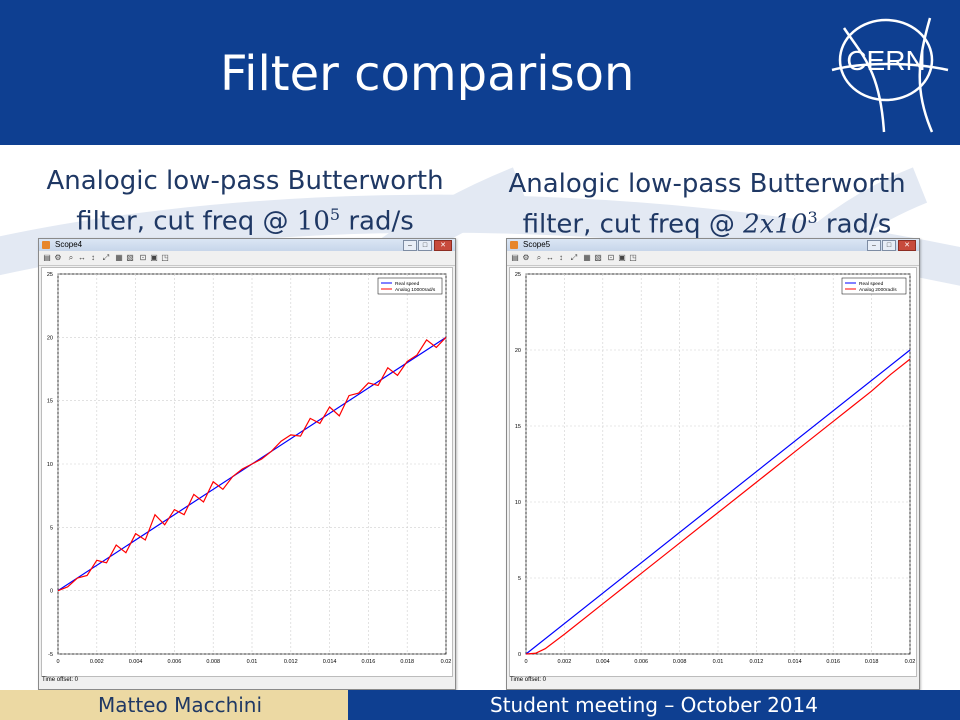 Image resolution: width=960 pixels, height=720 pixels. I want to click on right-subtitle-math-exp: 3, so click(812, 217).